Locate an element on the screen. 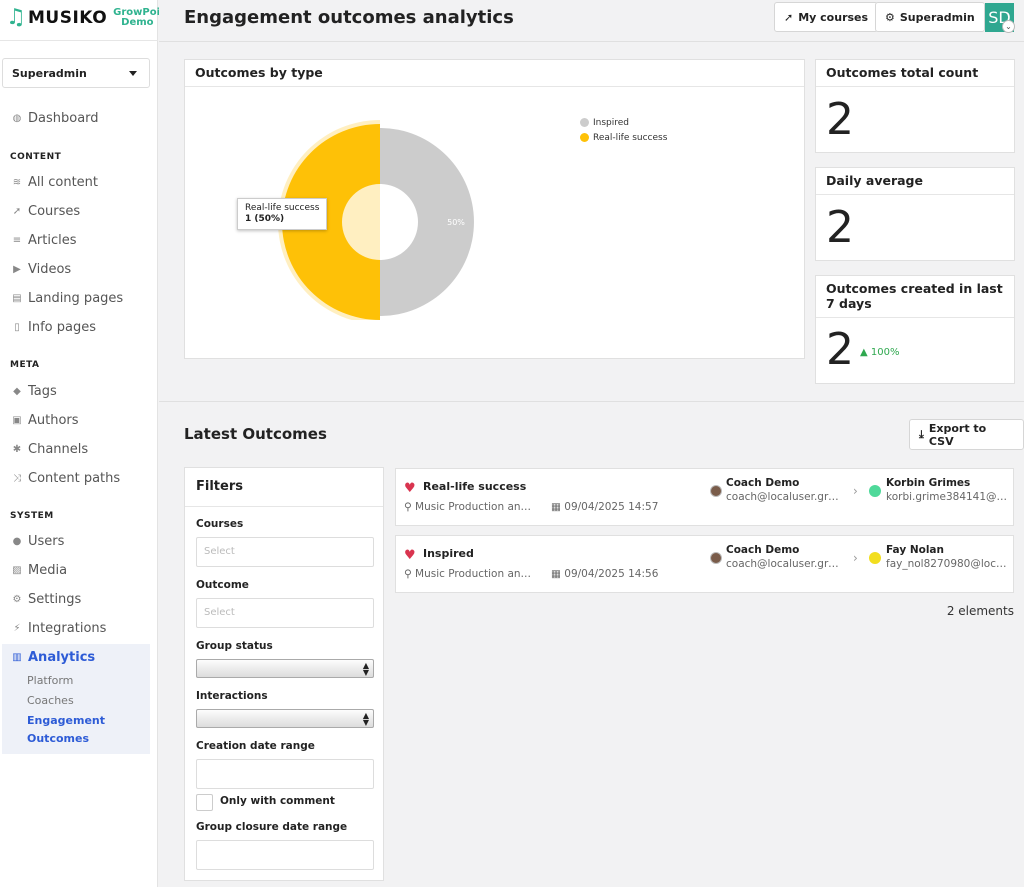 This screenshot has width=1024, height=887. chart-legend: Inspired Real-life success is located at coordinates (623, 130).